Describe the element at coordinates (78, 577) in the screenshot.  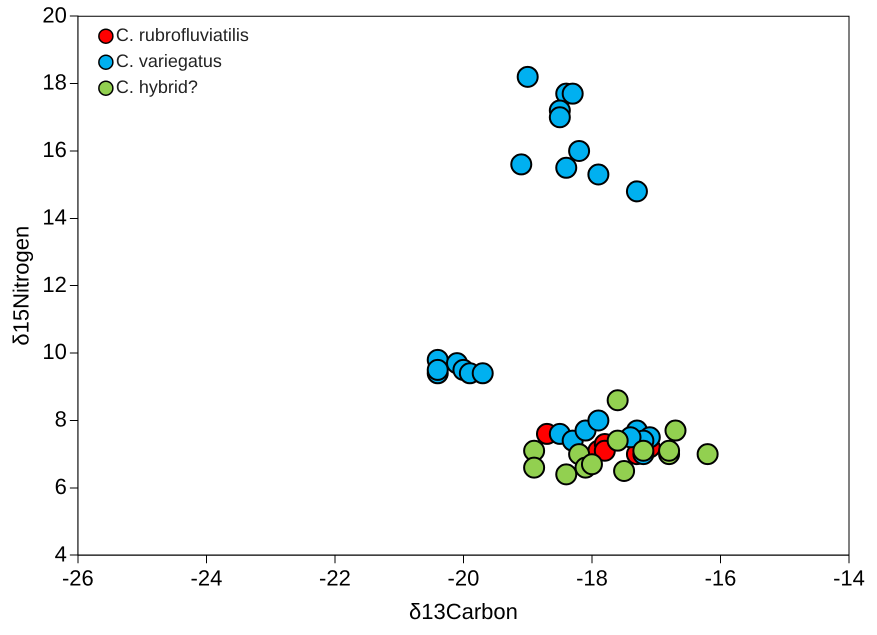
I see `x-tick-label: -26` at that location.